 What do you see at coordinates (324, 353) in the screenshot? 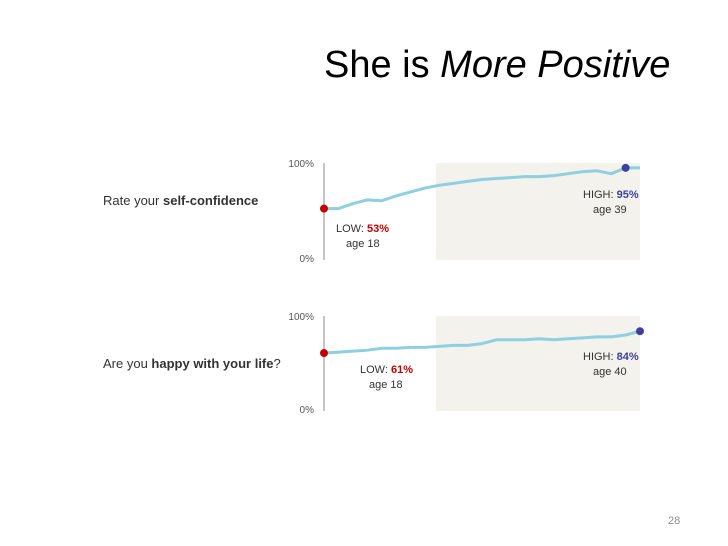
I see `chart2-low-point` at bounding box center [324, 353].